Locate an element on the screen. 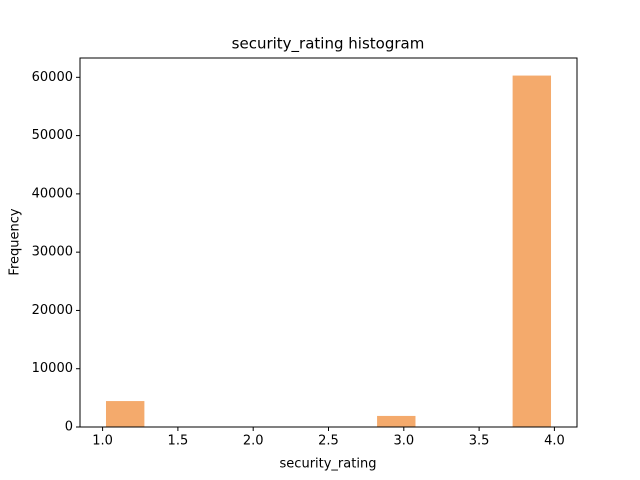 The height and width of the screenshot is (480, 640). y-tick-label: 30000 is located at coordinates (52, 252).